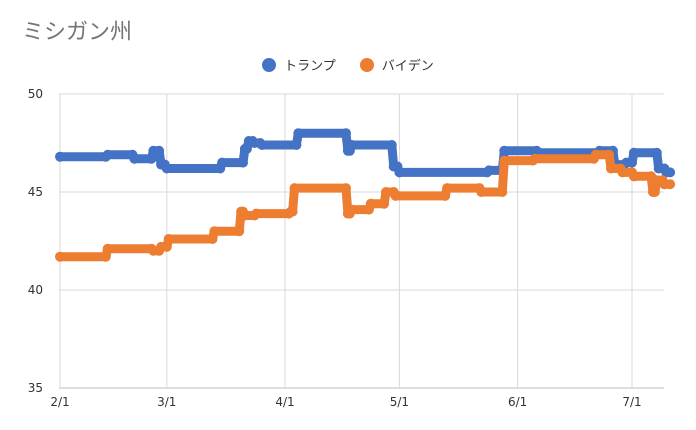  I want to click on legend-item-biden: バイデン, so click(396, 64).